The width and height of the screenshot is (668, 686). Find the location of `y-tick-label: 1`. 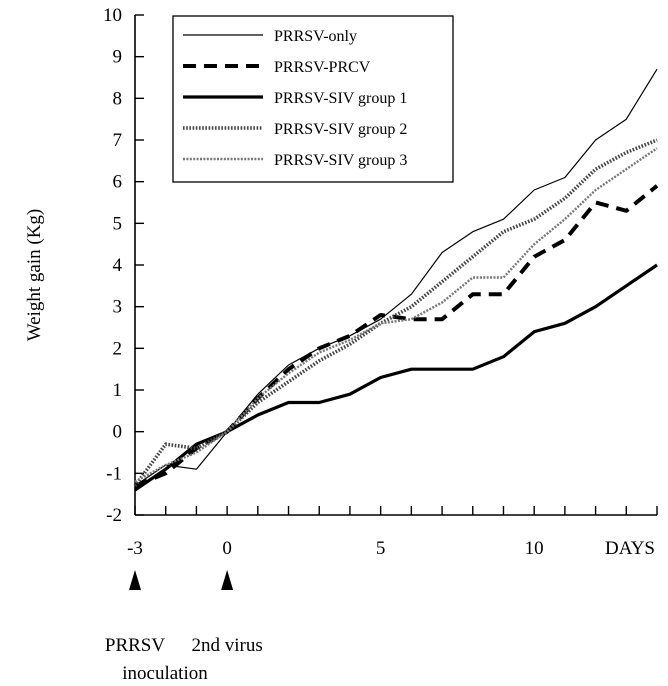

y-tick-label: 1 is located at coordinates (118, 390).